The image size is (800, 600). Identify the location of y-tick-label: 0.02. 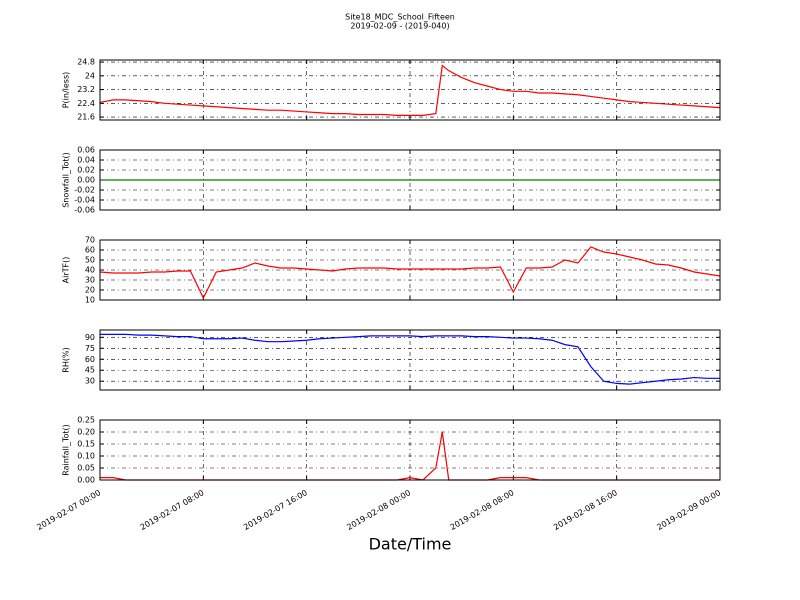
(86, 170).